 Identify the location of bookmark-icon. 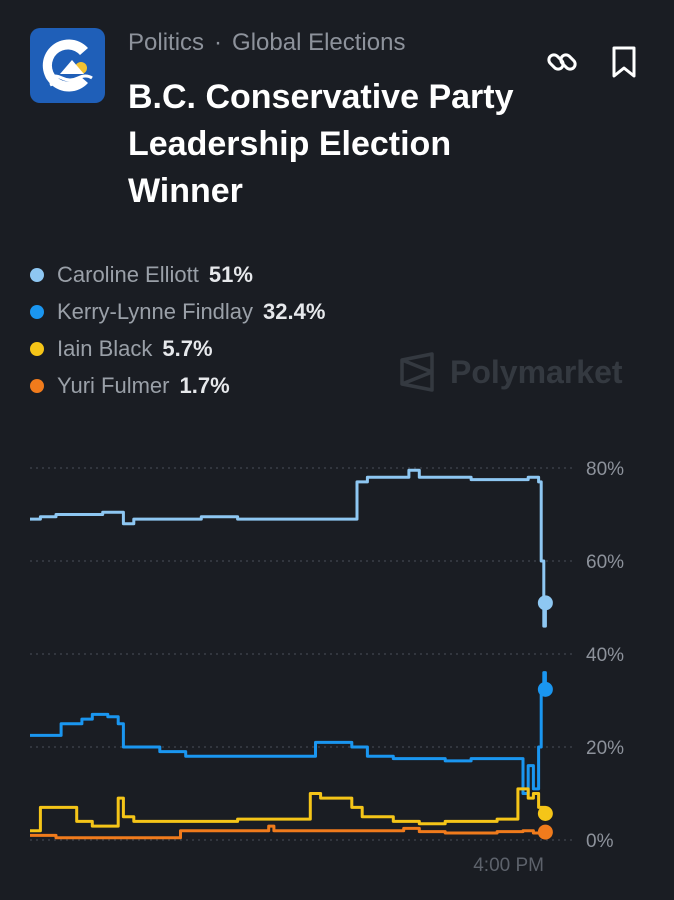
(624, 62).